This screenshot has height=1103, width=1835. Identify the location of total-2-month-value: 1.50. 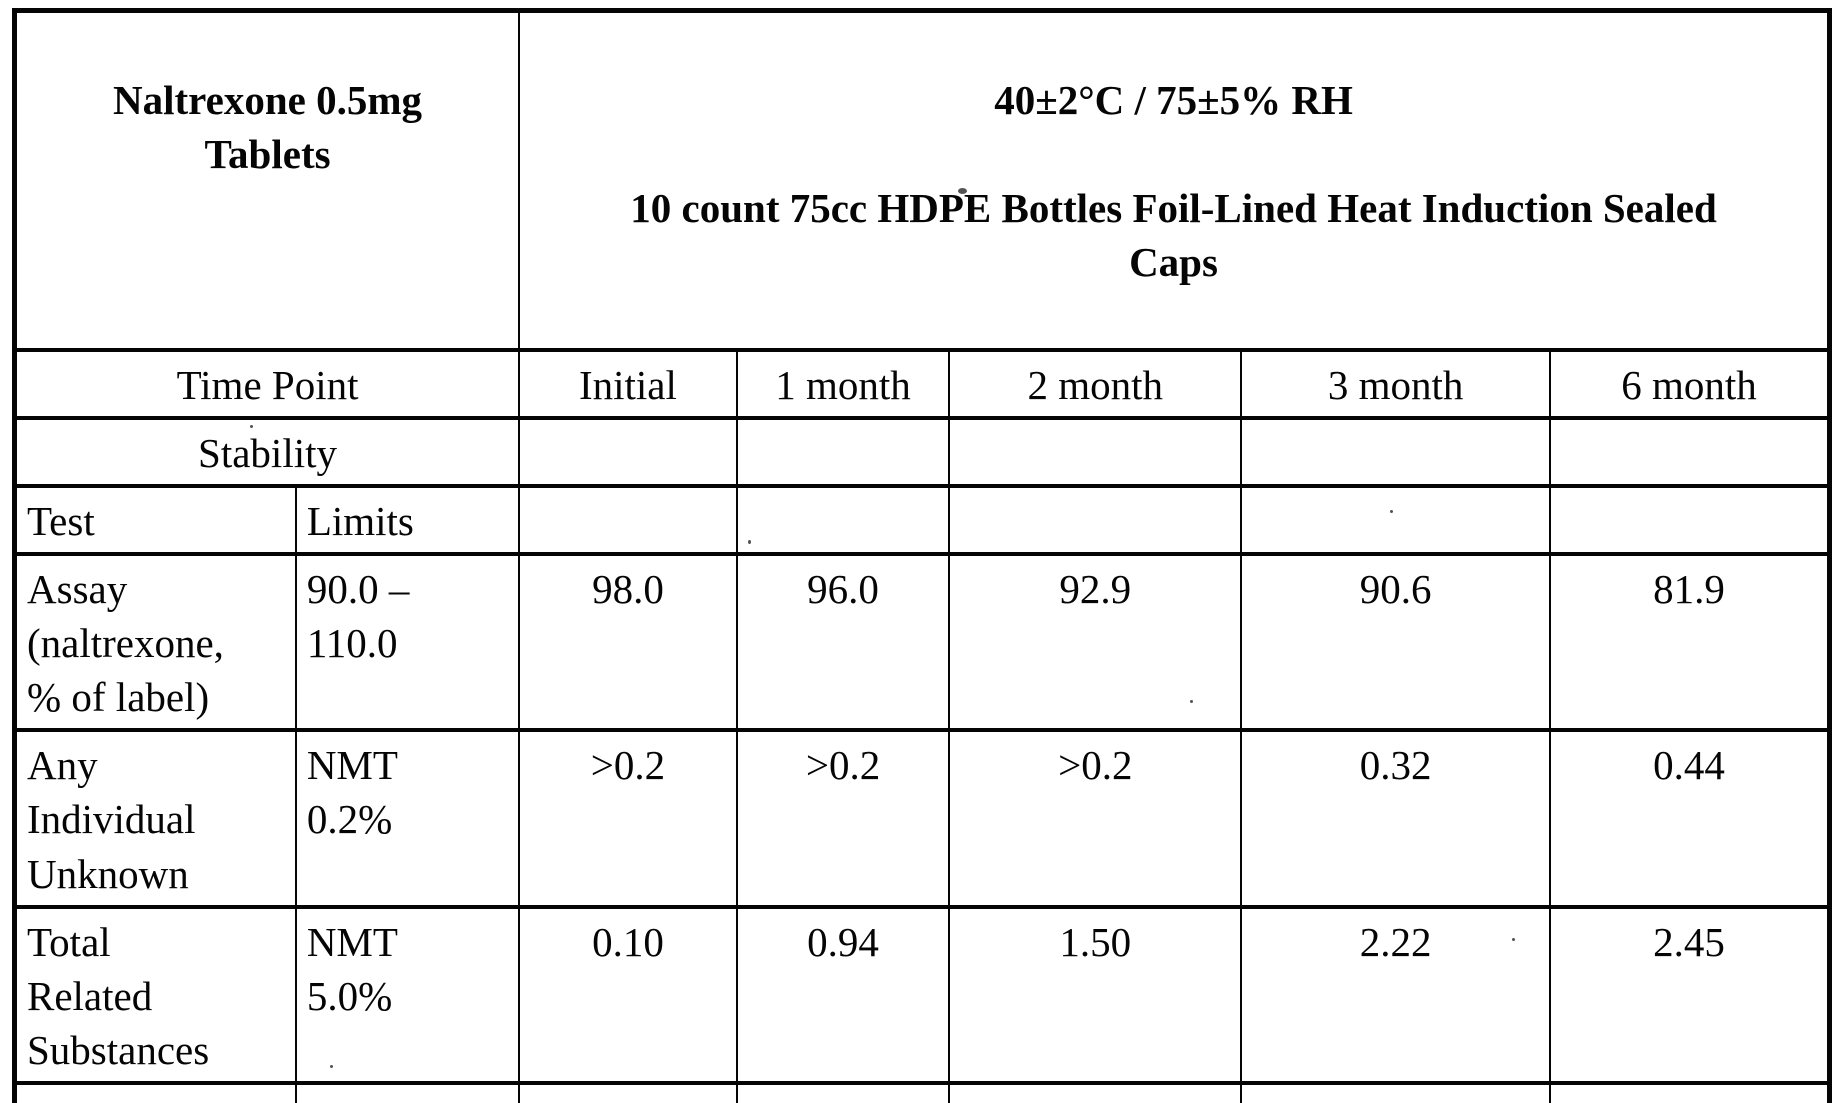
(1095, 994).